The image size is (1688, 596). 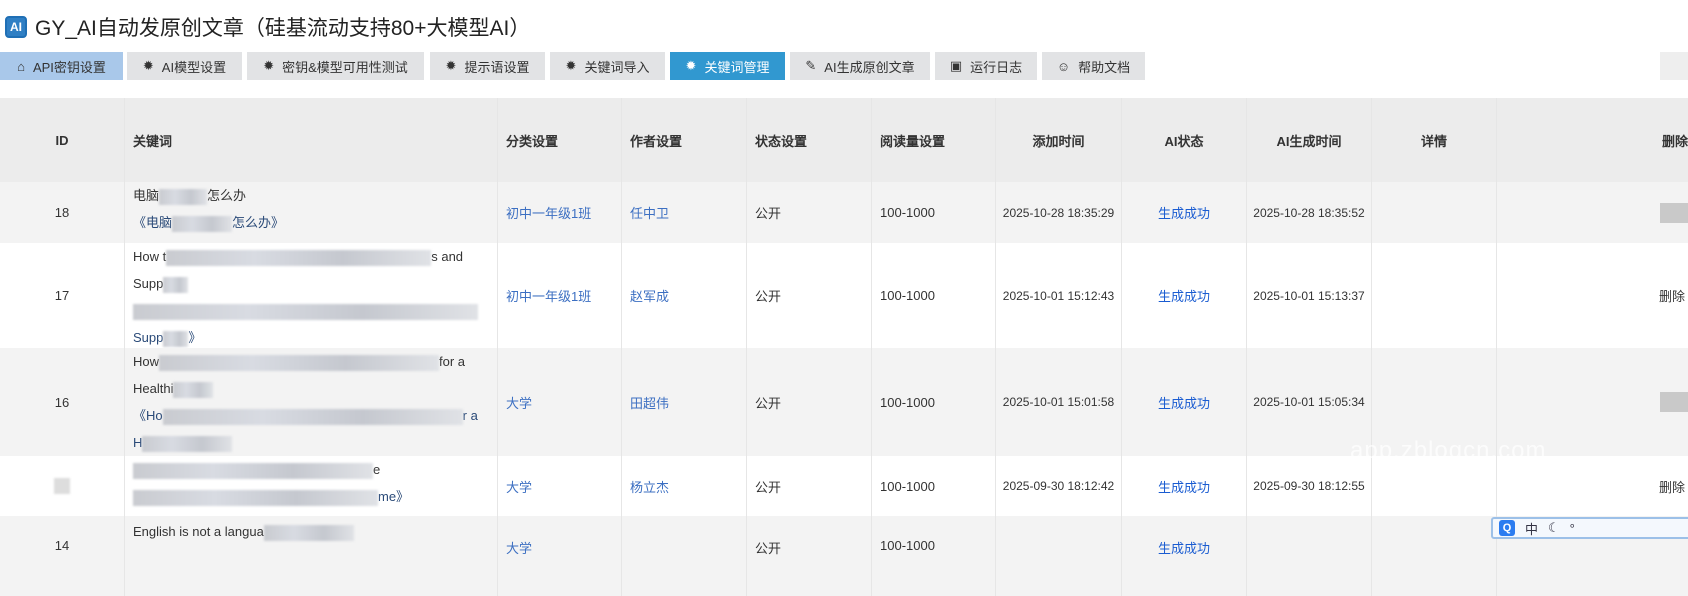 What do you see at coordinates (310, 486) in the screenshot?
I see `keyword-cell: e me》` at bounding box center [310, 486].